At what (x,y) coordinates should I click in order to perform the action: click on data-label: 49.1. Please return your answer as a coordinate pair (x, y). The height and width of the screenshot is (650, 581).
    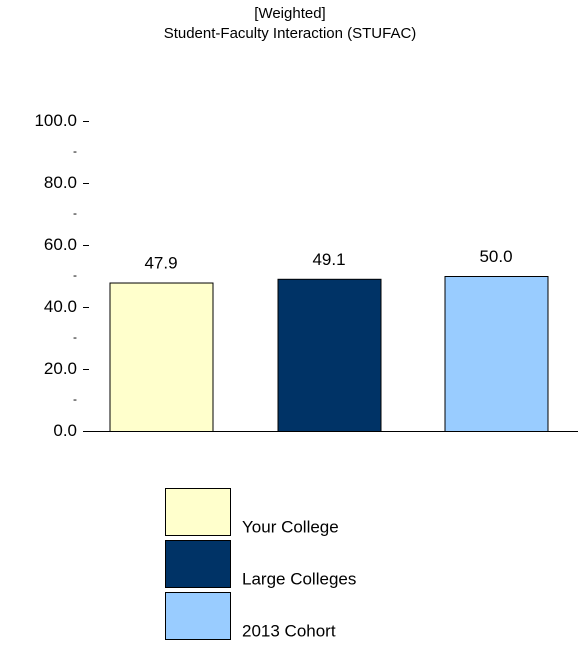
    Looking at the image, I should click on (328, 259).